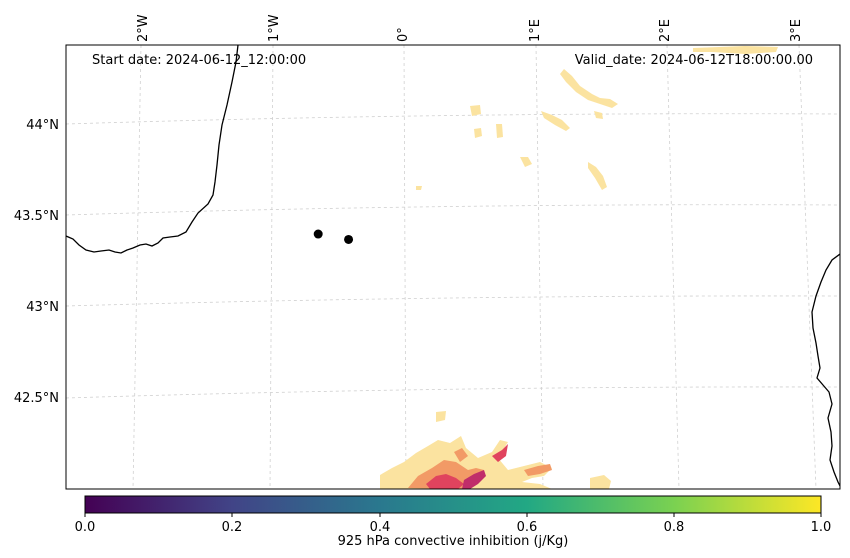 The height and width of the screenshot is (558, 850). I want to click on colorbar-tick-label: 0.0, so click(85, 527).